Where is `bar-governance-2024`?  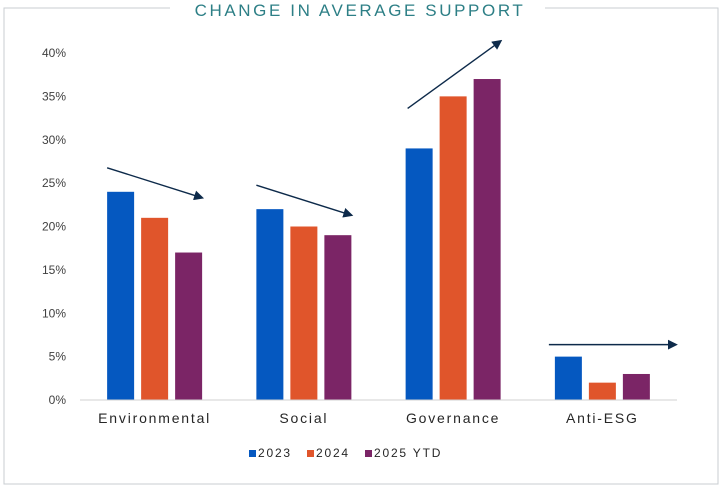
bar-governance-2024 is located at coordinates (453, 248).